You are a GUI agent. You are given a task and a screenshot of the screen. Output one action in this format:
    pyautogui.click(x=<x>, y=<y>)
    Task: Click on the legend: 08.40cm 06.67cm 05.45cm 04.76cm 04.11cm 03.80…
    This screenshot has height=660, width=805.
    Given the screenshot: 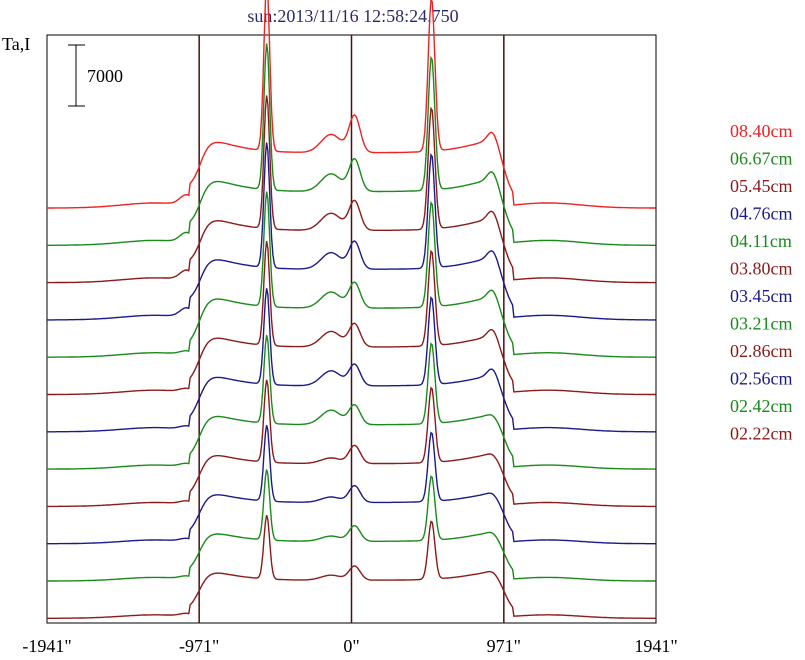 What is the action you would take?
    pyautogui.click(x=761, y=282)
    